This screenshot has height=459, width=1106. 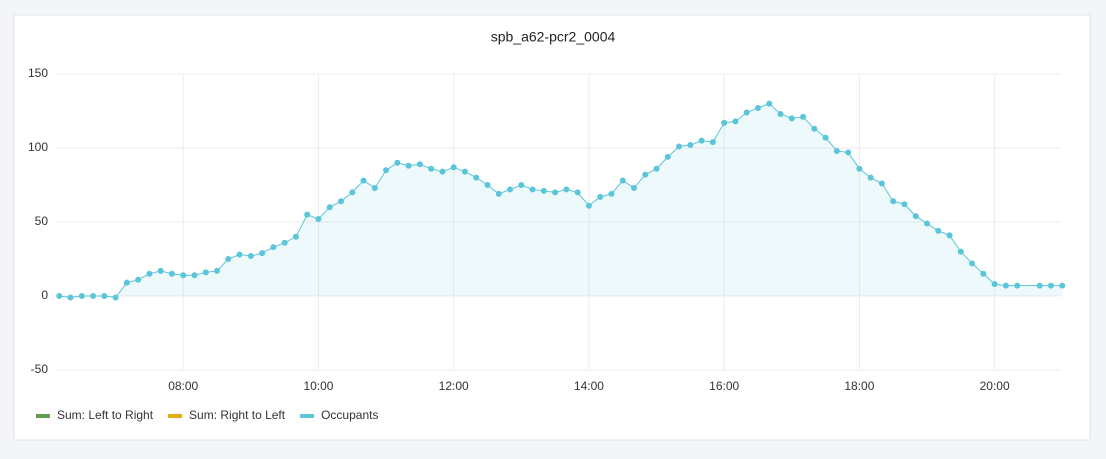 I want to click on x-tick-label: 10:00, so click(x=318, y=386).